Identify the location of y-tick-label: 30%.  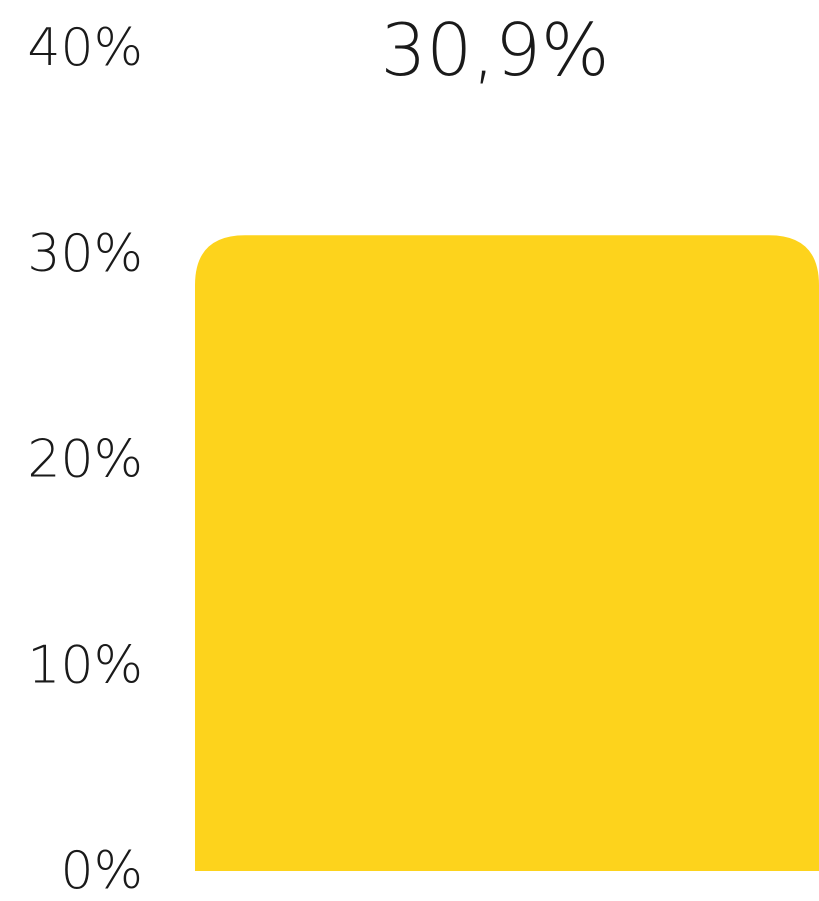
(85, 254).